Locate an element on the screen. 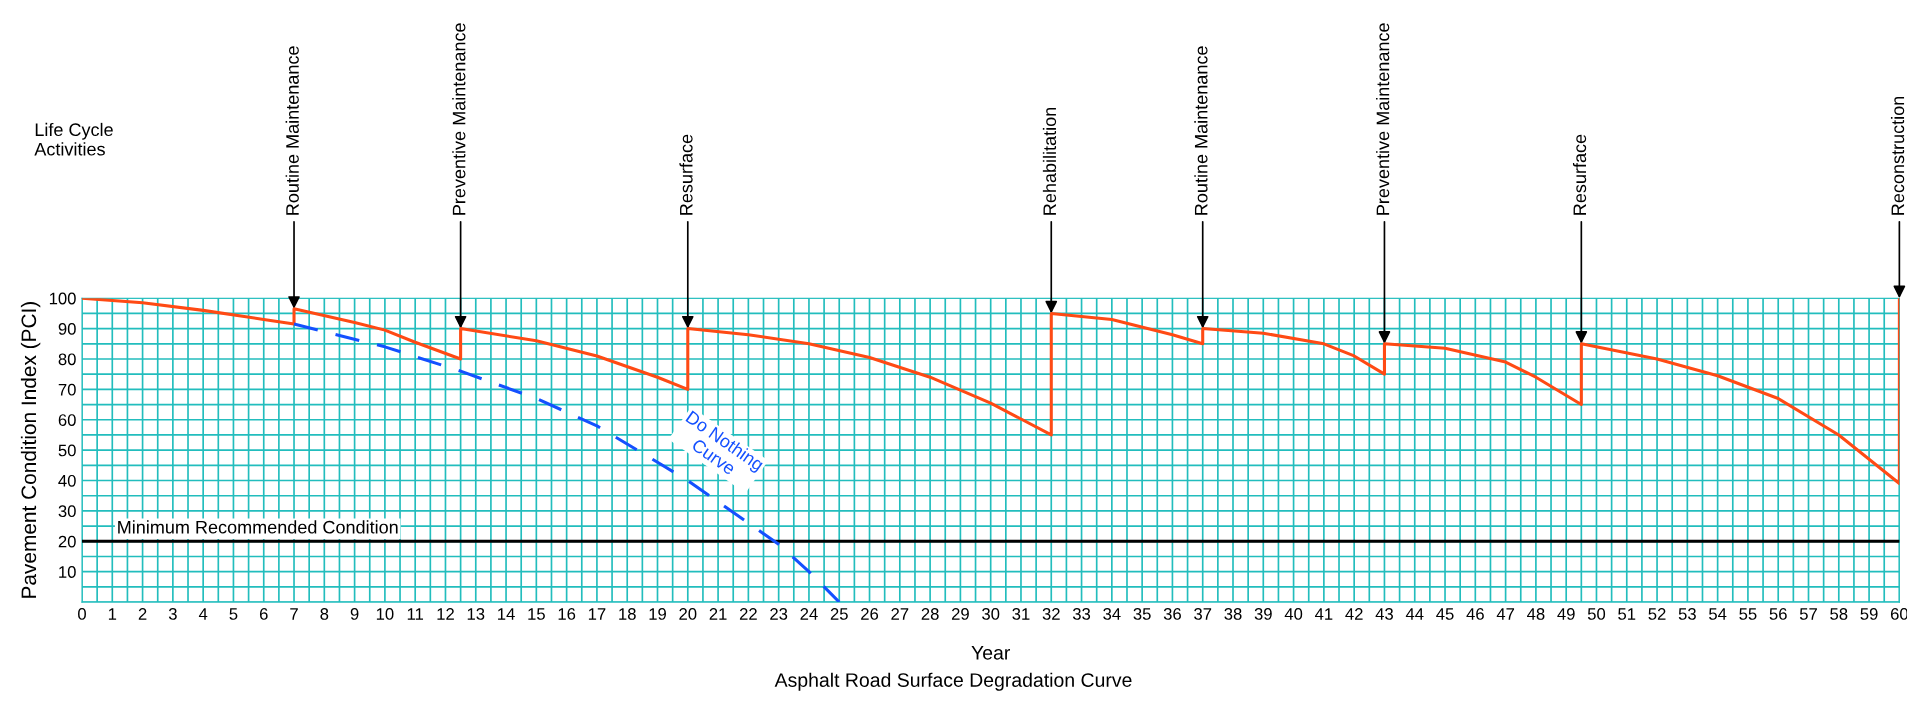 The height and width of the screenshot is (705, 1907). x-tick-label: 59 is located at coordinates (1869, 614).